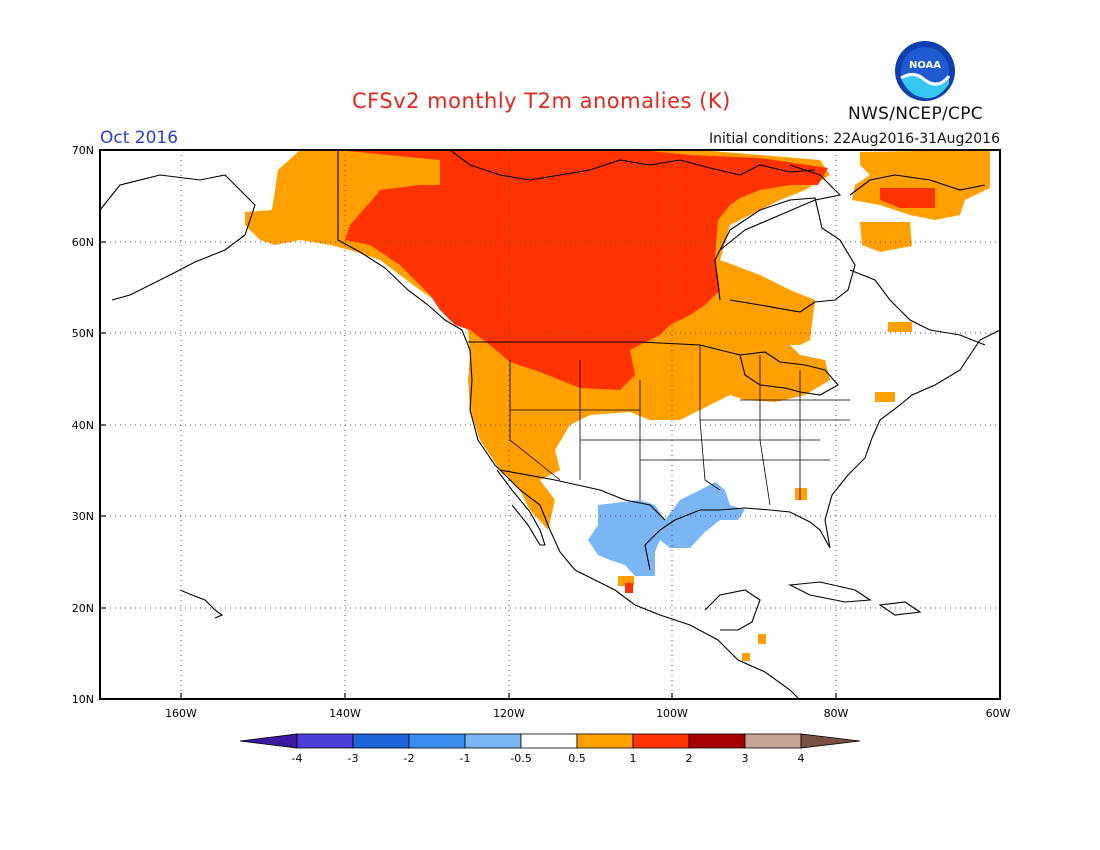 This screenshot has width=1100, height=850. What do you see at coordinates (583, 270) in the screenshot?
I see `red-anomaly-canada` at bounding box center [583, 270].